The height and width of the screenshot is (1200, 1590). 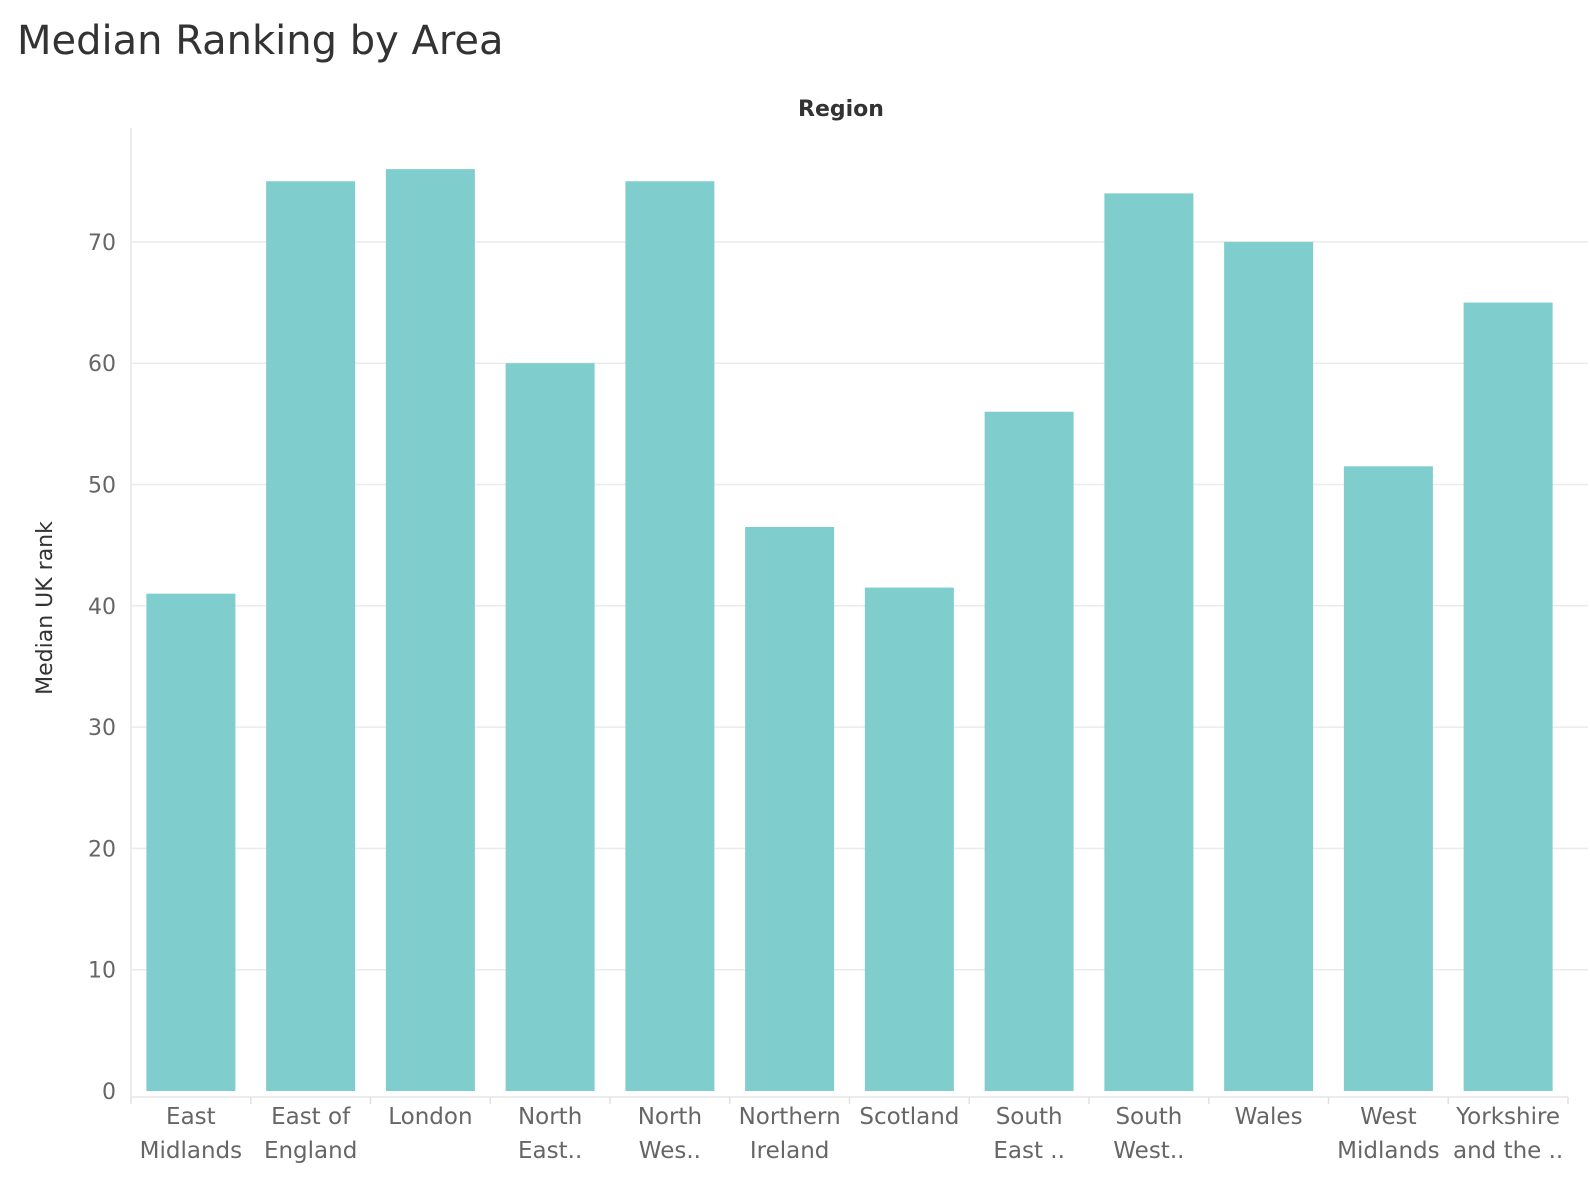 What do you see at coordinates (102, 849) in the screenshot?
I see `y-tick-label: 20` at bounding box center [102, 849].